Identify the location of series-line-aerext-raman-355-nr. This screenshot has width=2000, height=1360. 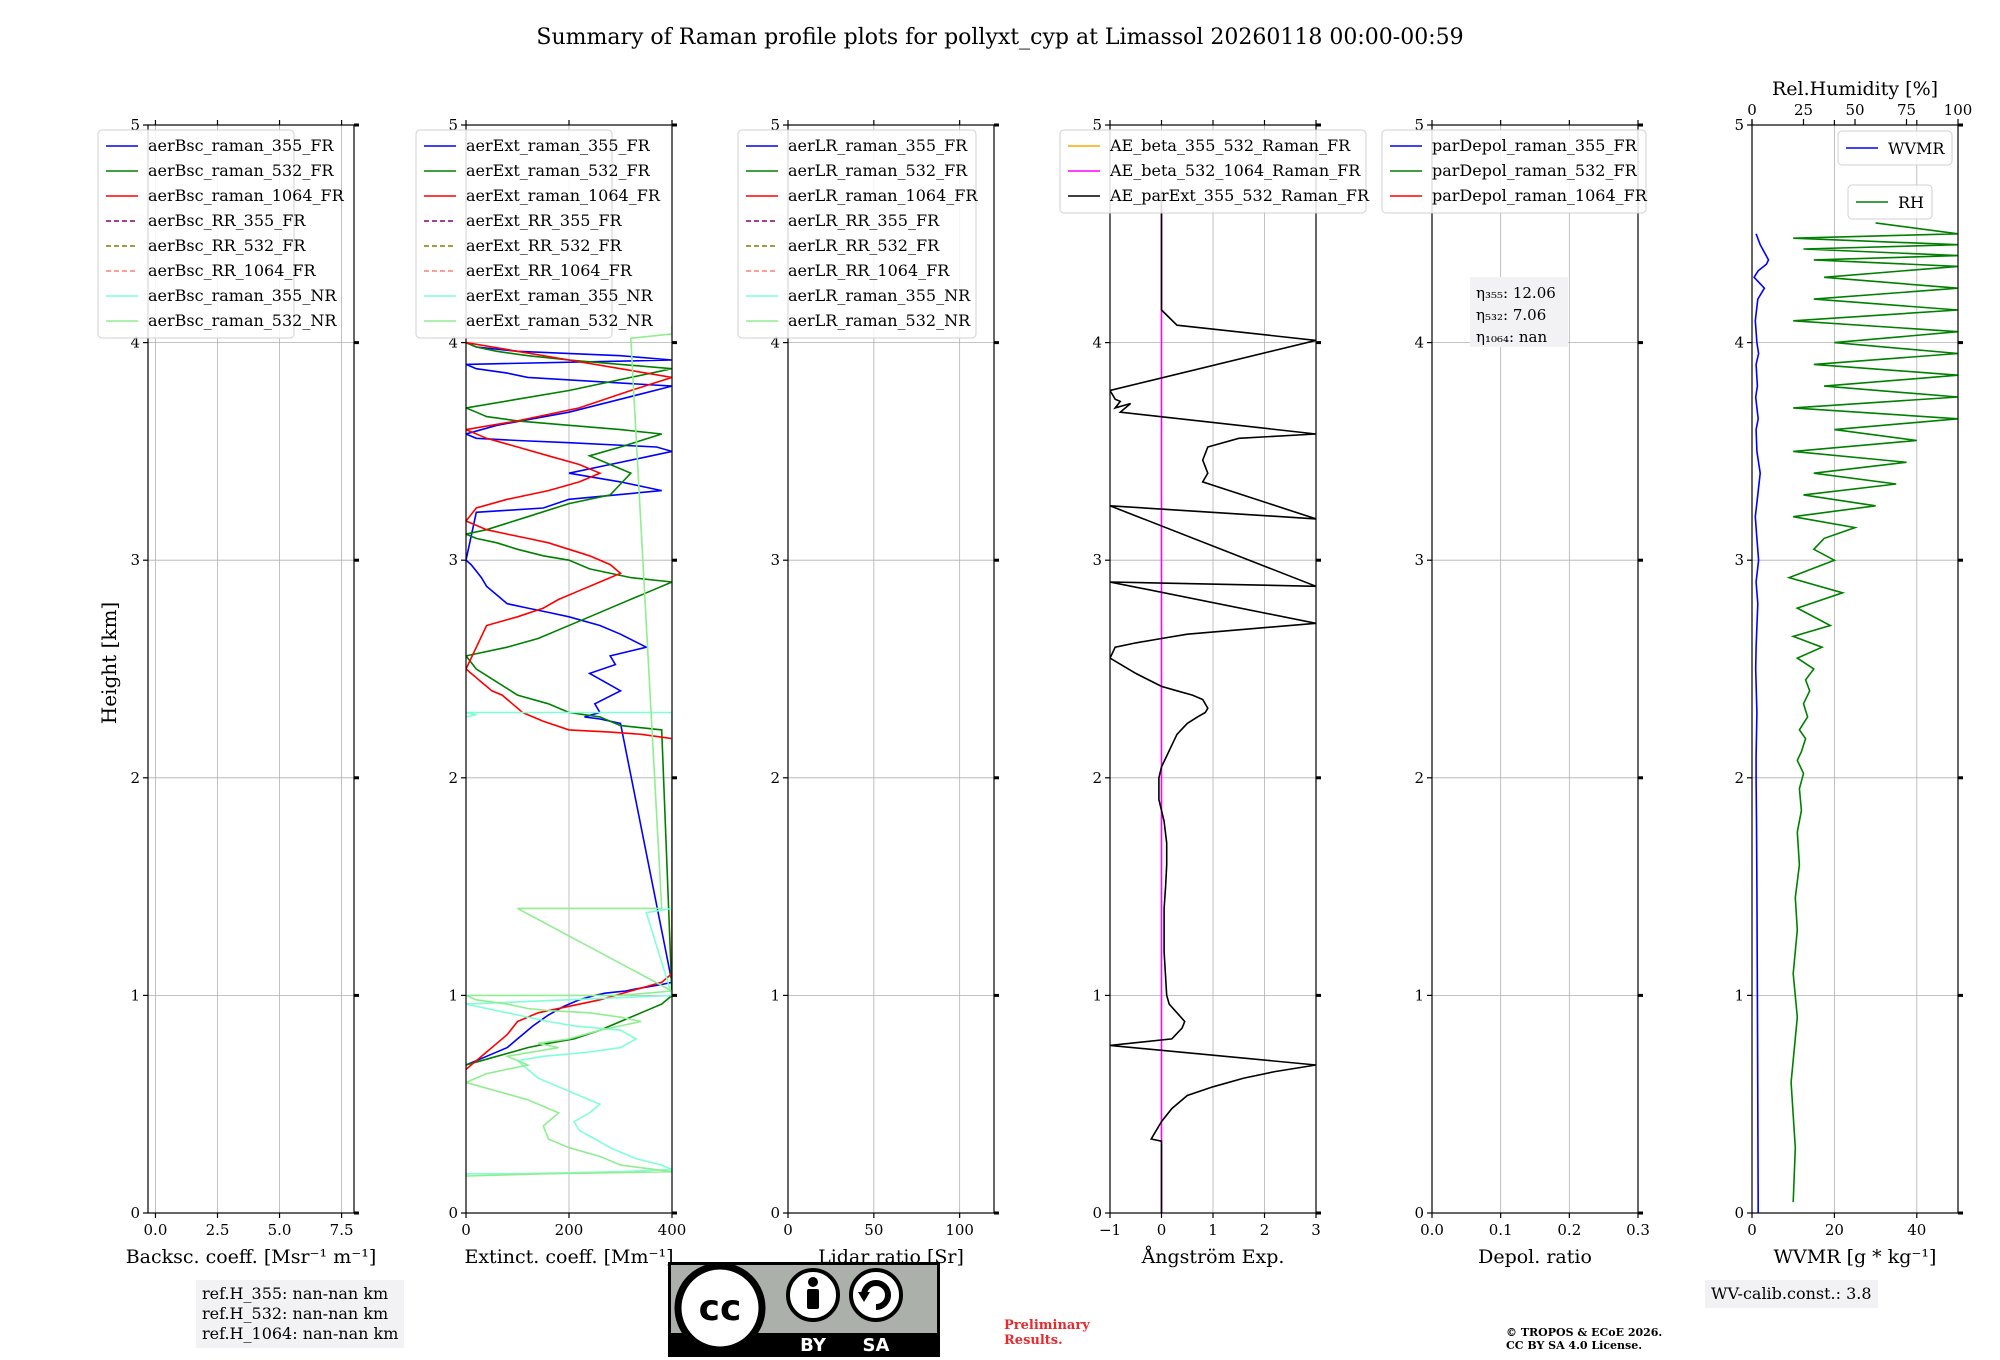
(569, 943).